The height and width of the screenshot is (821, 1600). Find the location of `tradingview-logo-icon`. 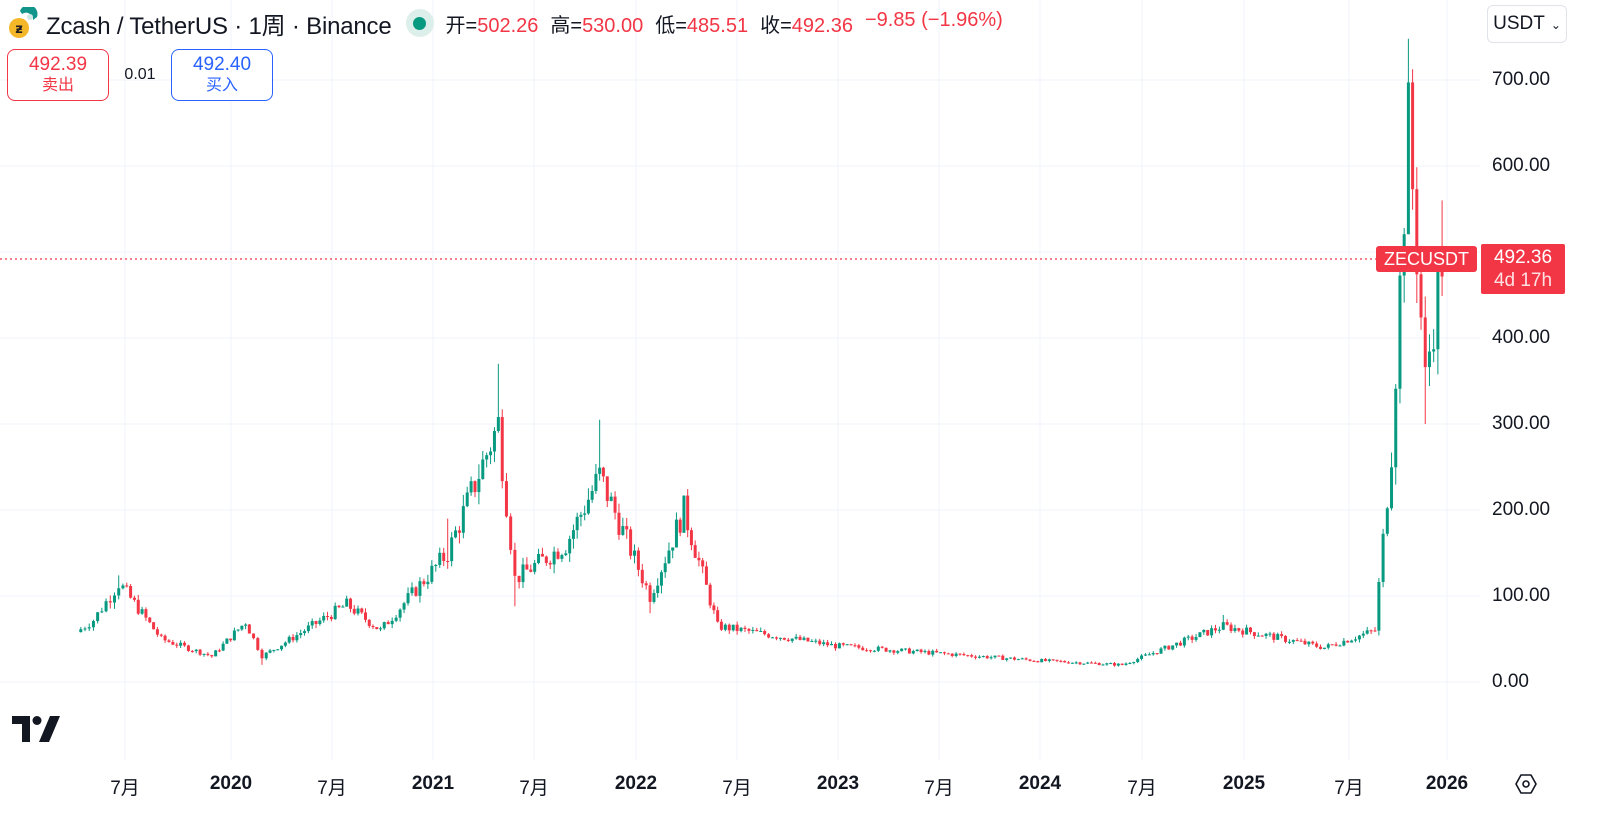

tradingview-logo-icon is located at coordinates (36, 731).